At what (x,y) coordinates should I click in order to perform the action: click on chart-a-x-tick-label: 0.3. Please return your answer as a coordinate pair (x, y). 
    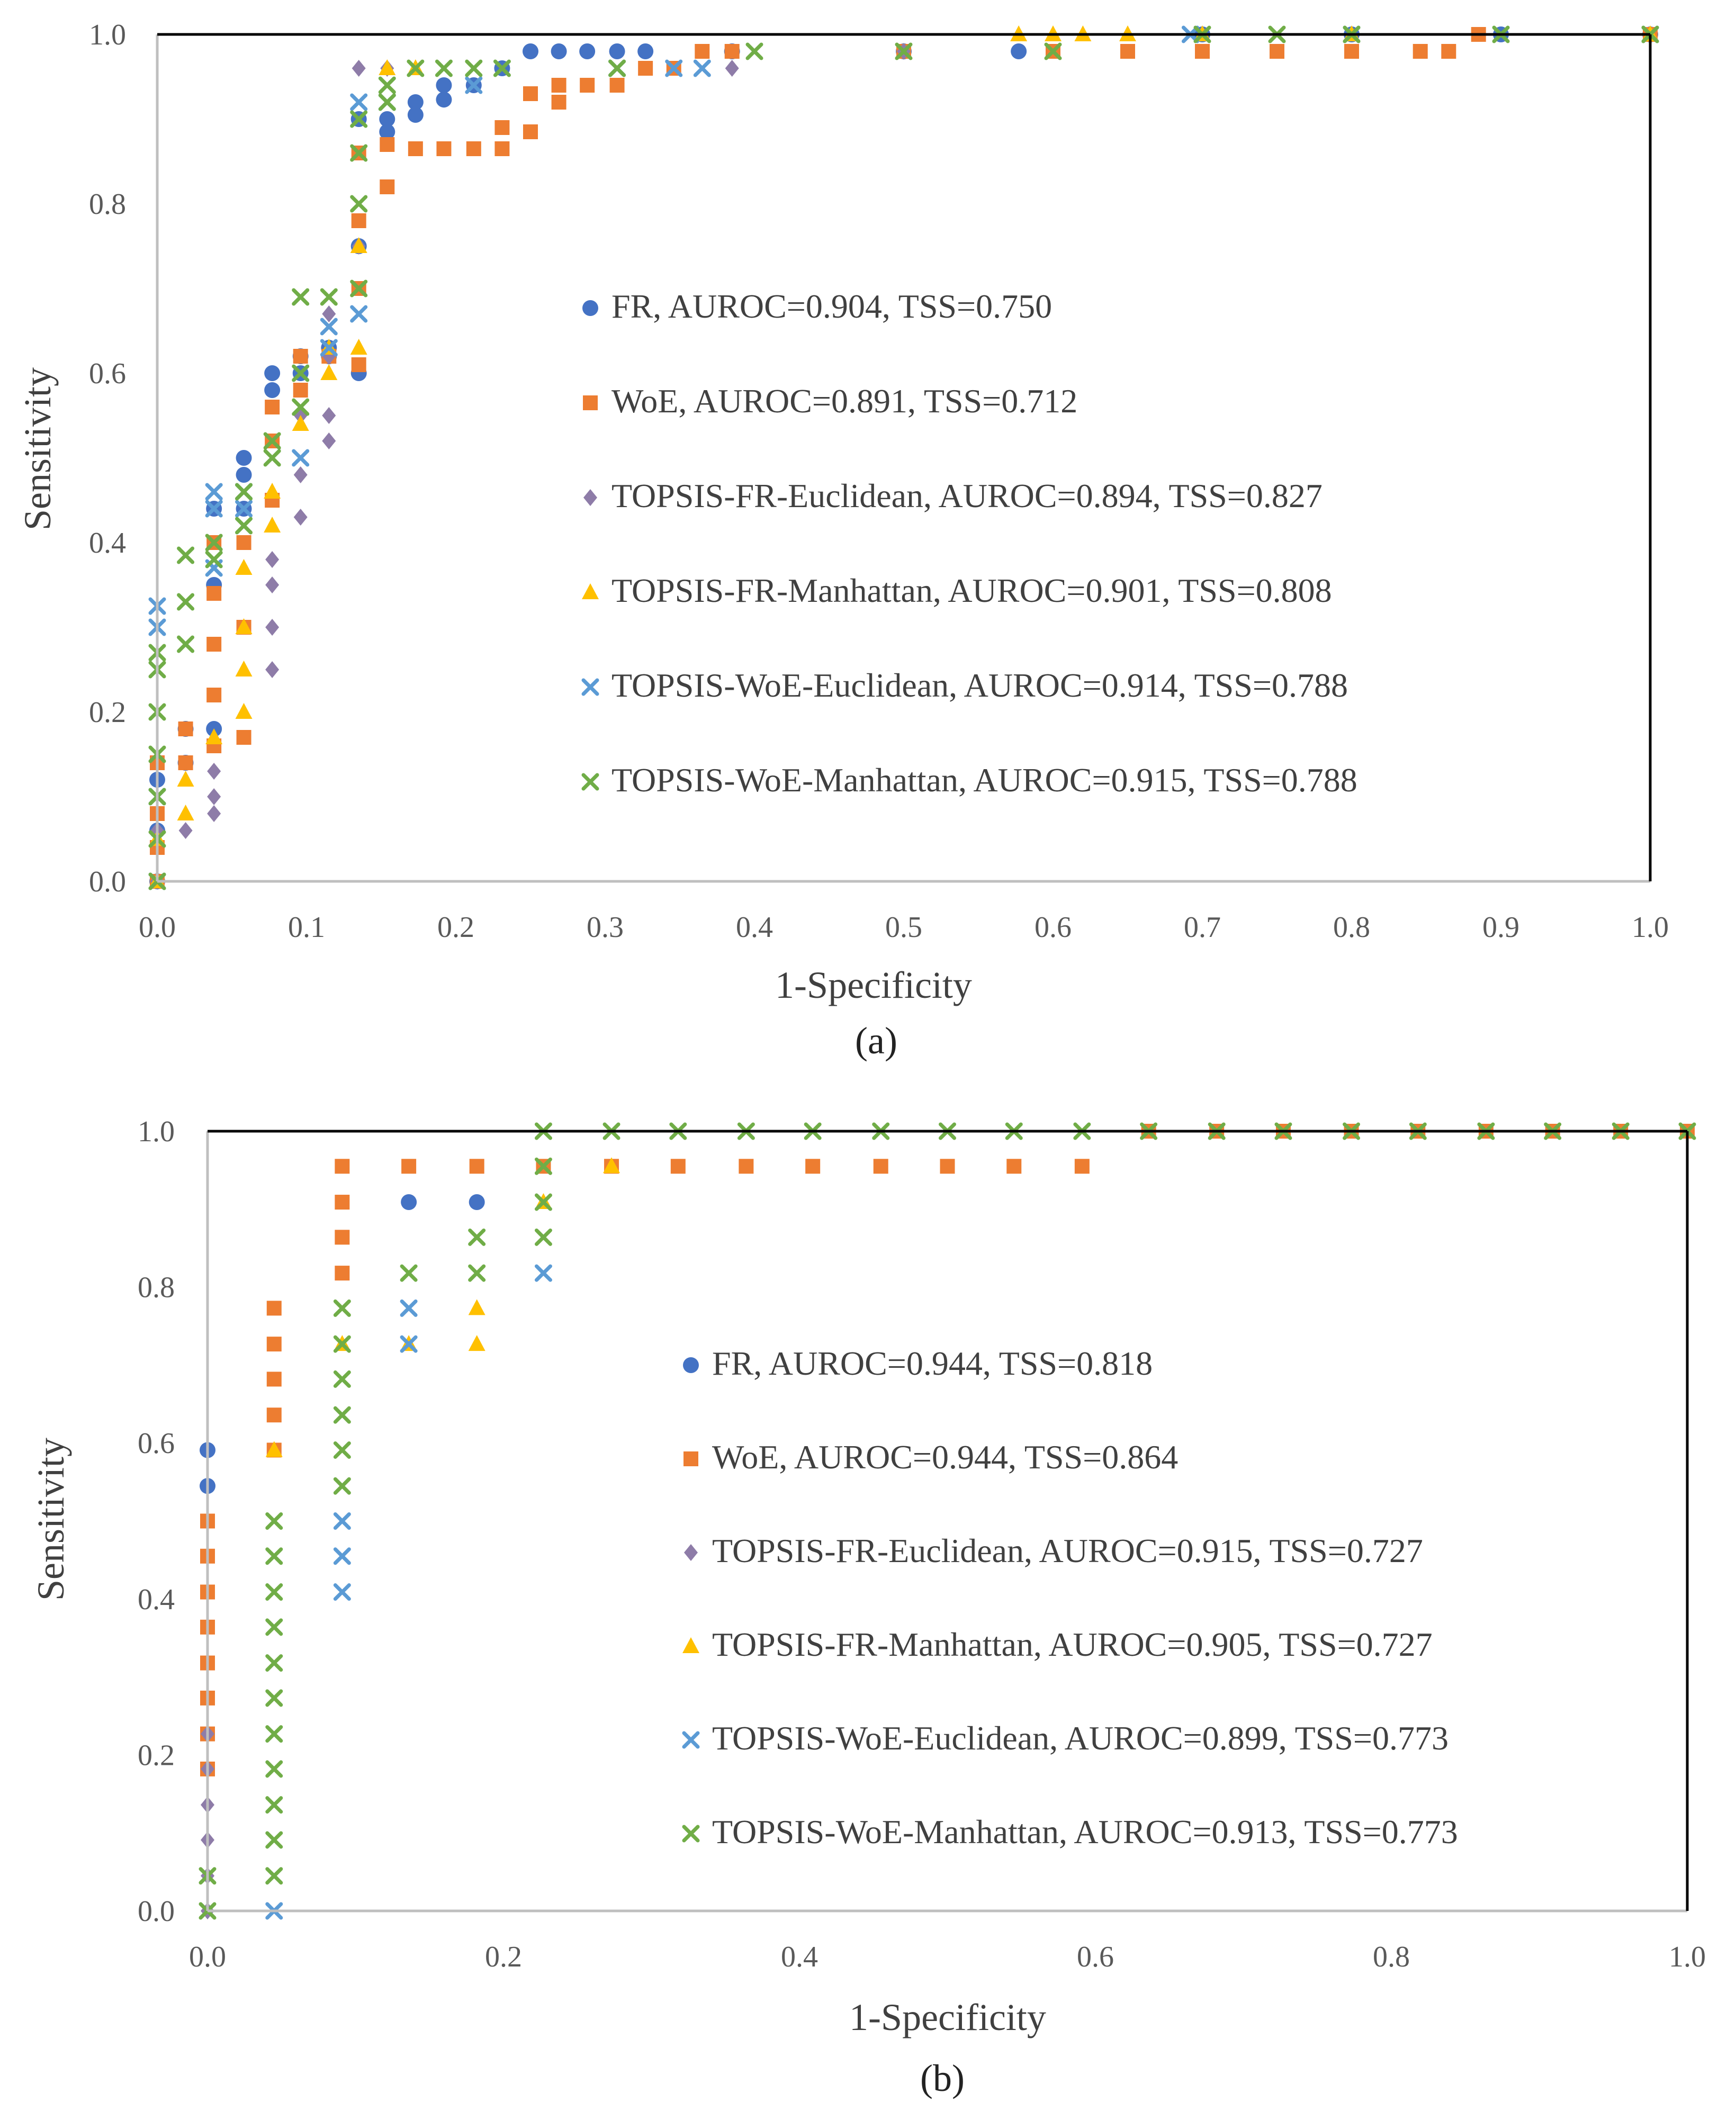
    Looking at the image, I should click on (606, 927).